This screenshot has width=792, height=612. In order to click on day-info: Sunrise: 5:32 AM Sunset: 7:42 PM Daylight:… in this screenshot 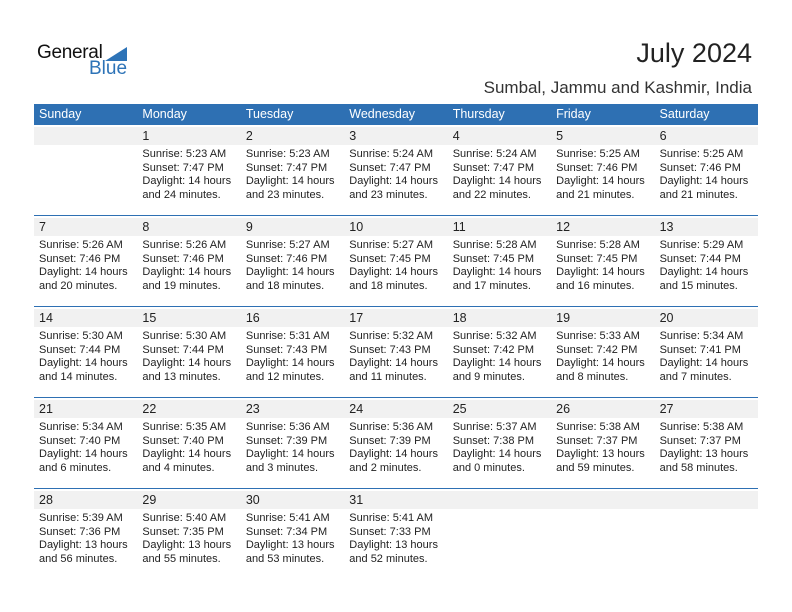, I will do `click(499, 355)`.